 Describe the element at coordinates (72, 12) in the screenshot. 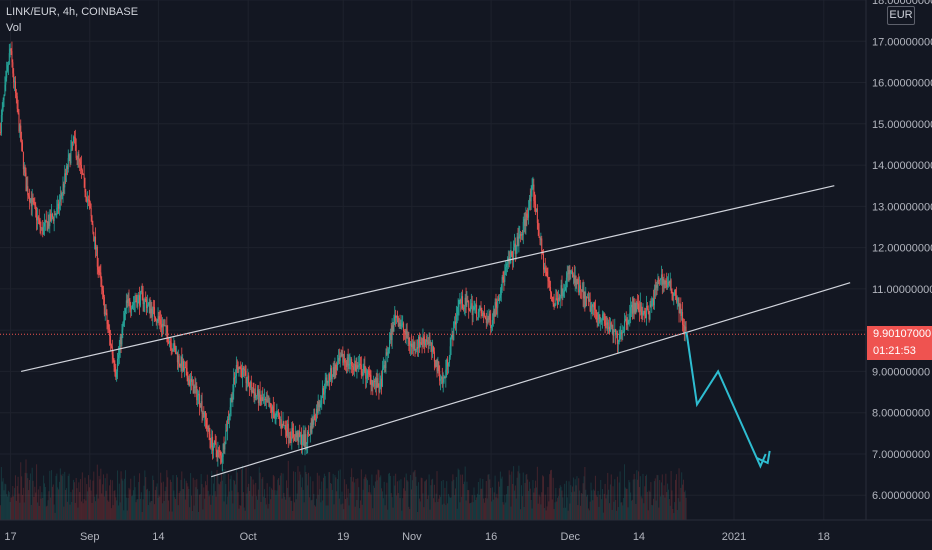

I see `symbol-title: LINK/EUR, 4h, COINBASE` at that location.